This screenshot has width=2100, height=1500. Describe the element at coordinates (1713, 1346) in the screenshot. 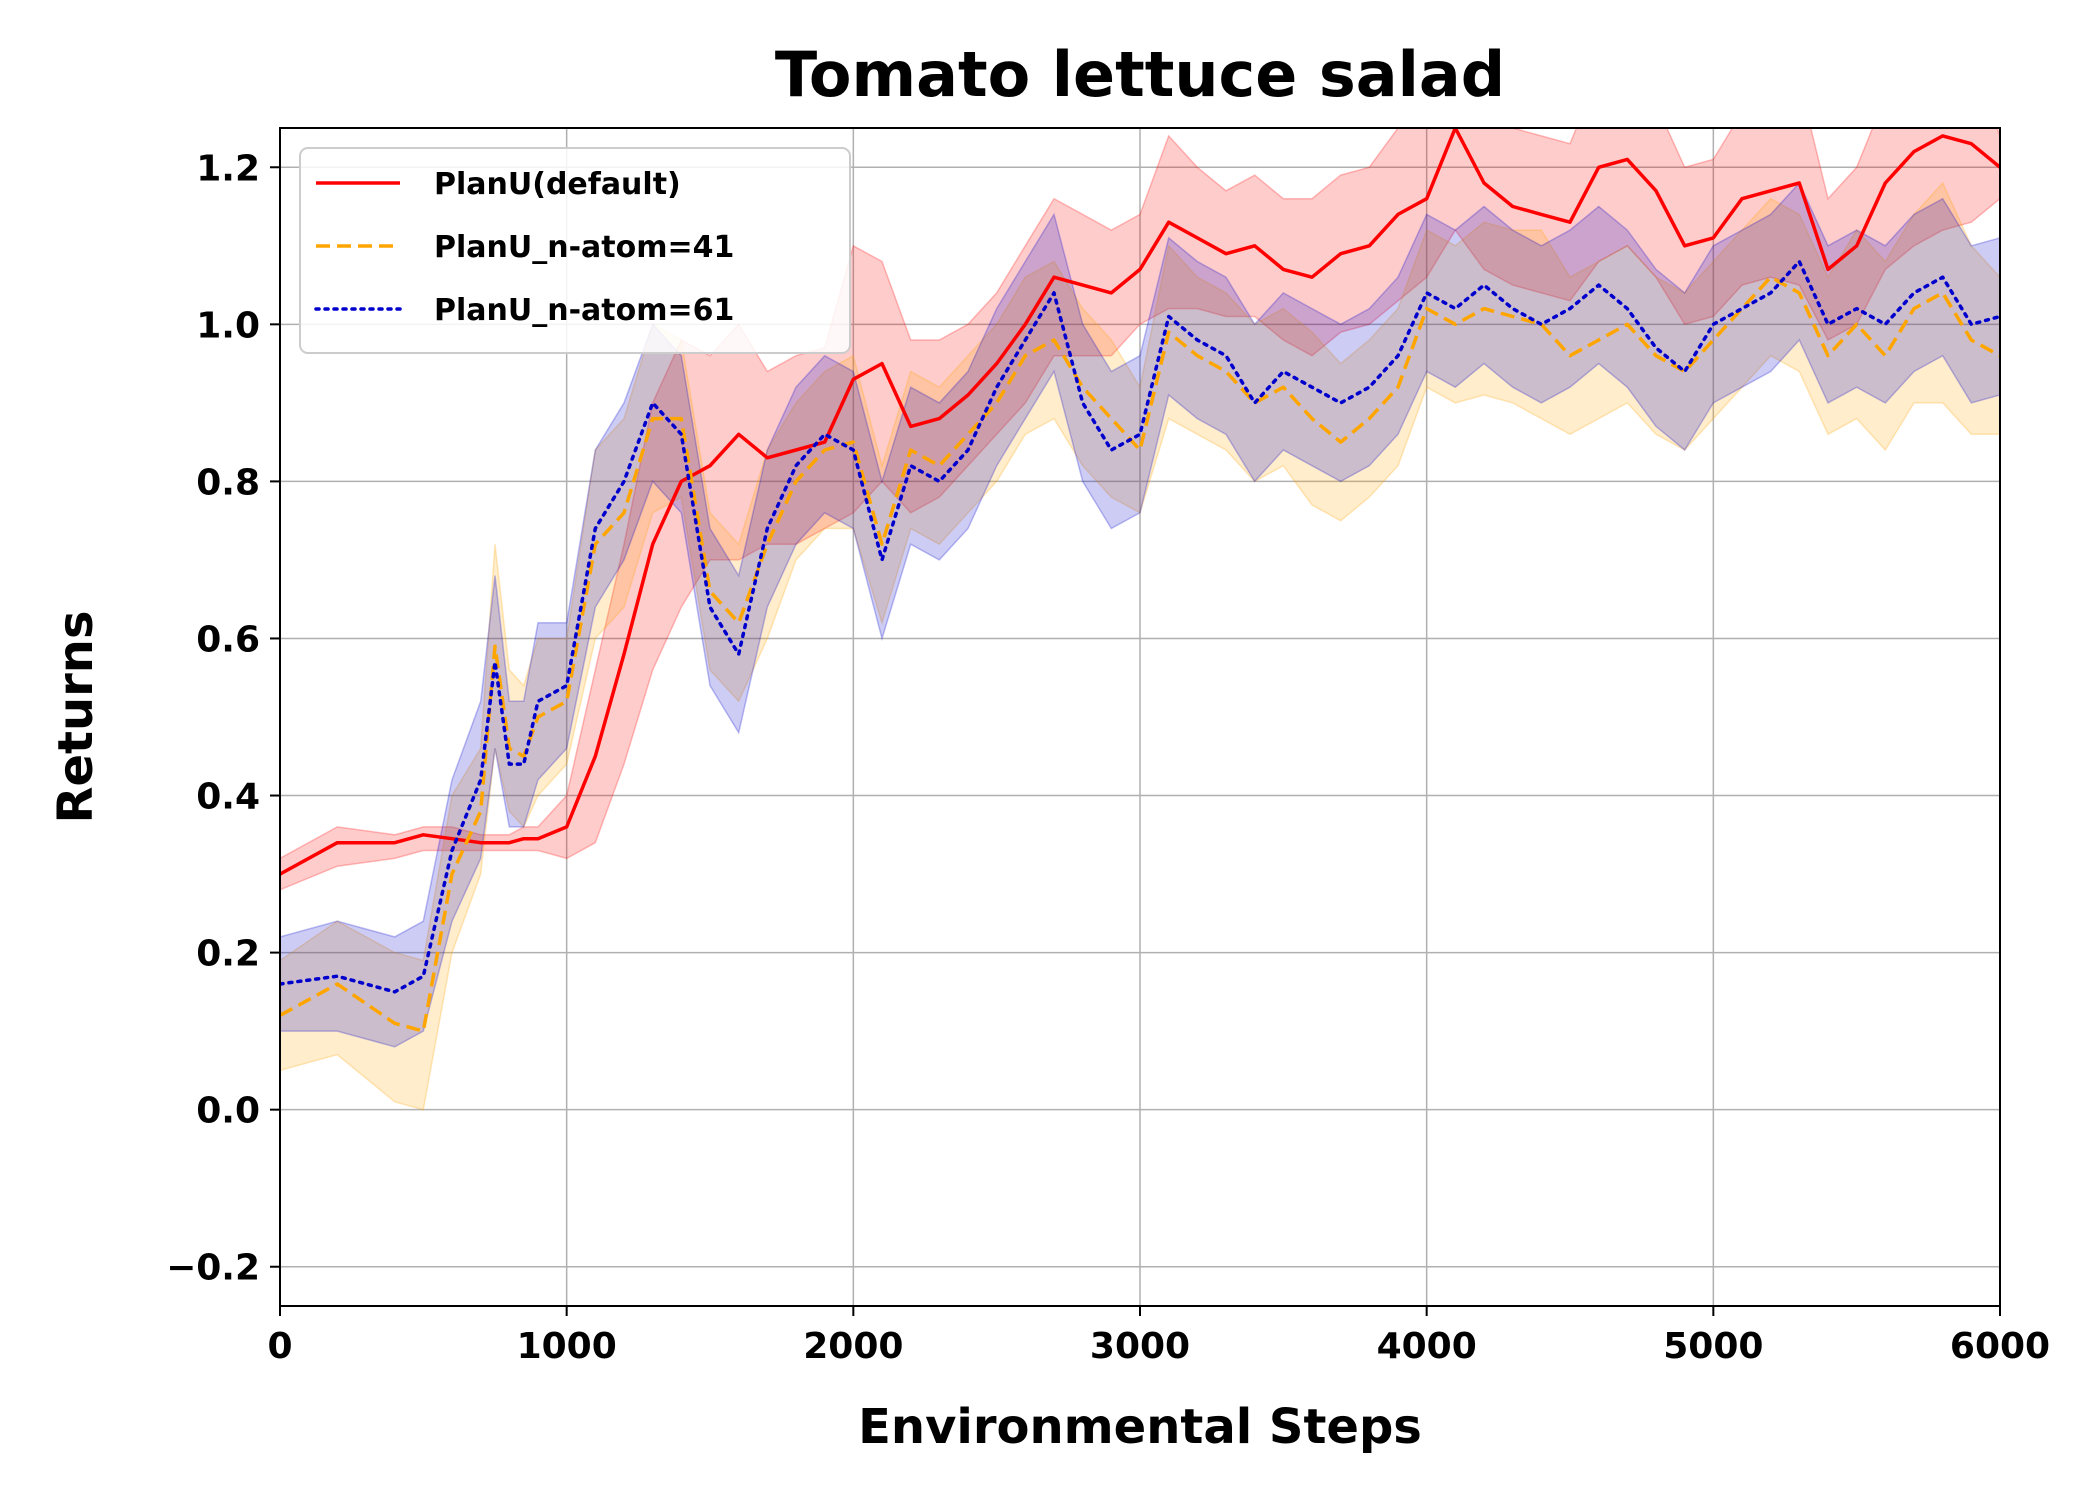

I see `x-tick-label: 5000` at that location.